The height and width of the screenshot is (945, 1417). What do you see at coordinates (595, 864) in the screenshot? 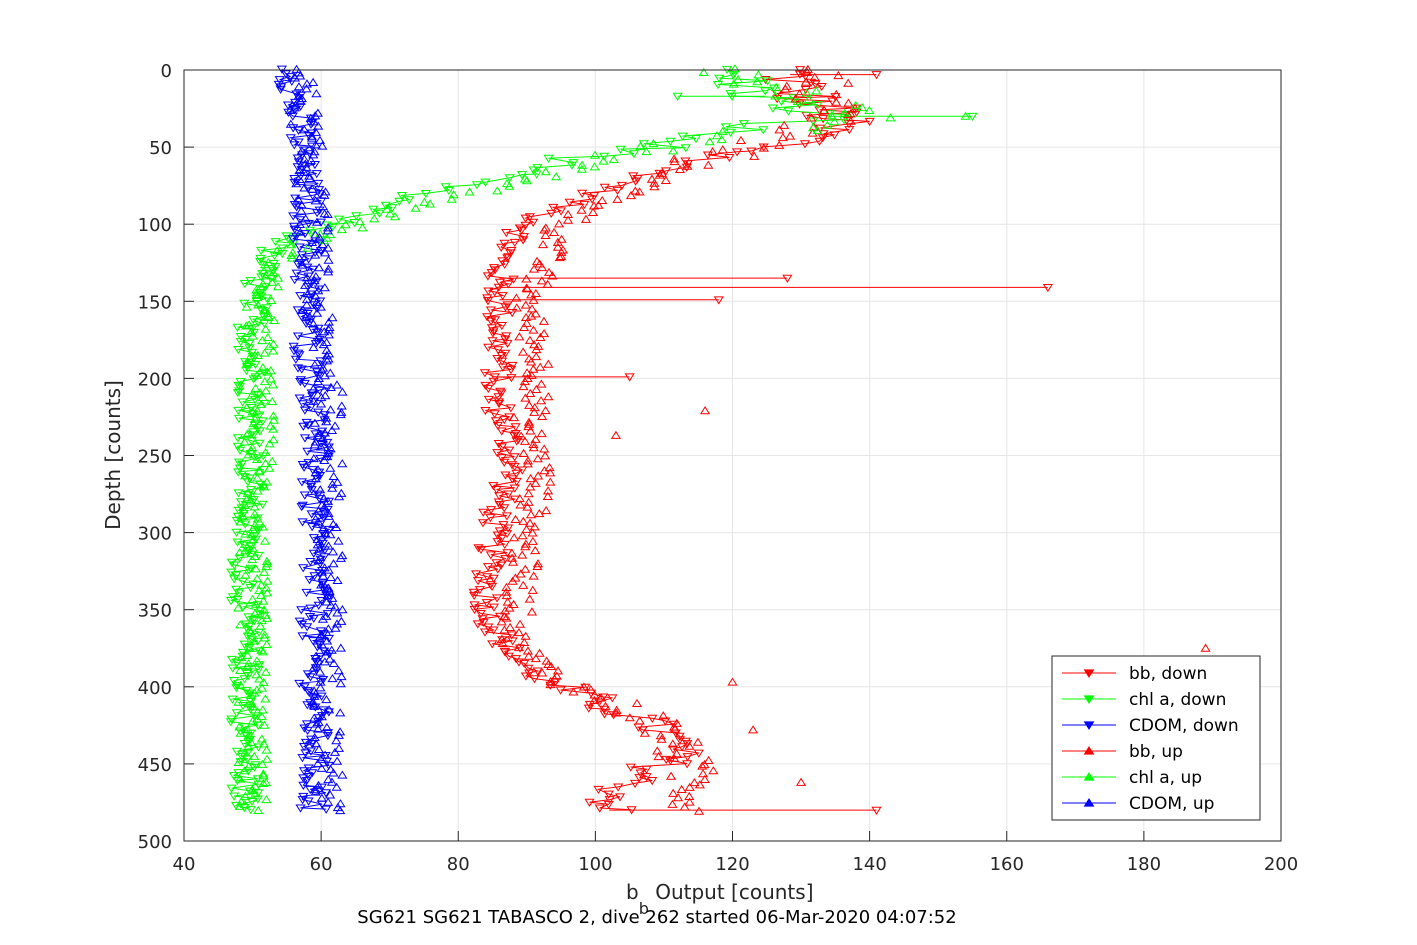
I see `x-tick-label: 100` at bounding box center [595, 864].